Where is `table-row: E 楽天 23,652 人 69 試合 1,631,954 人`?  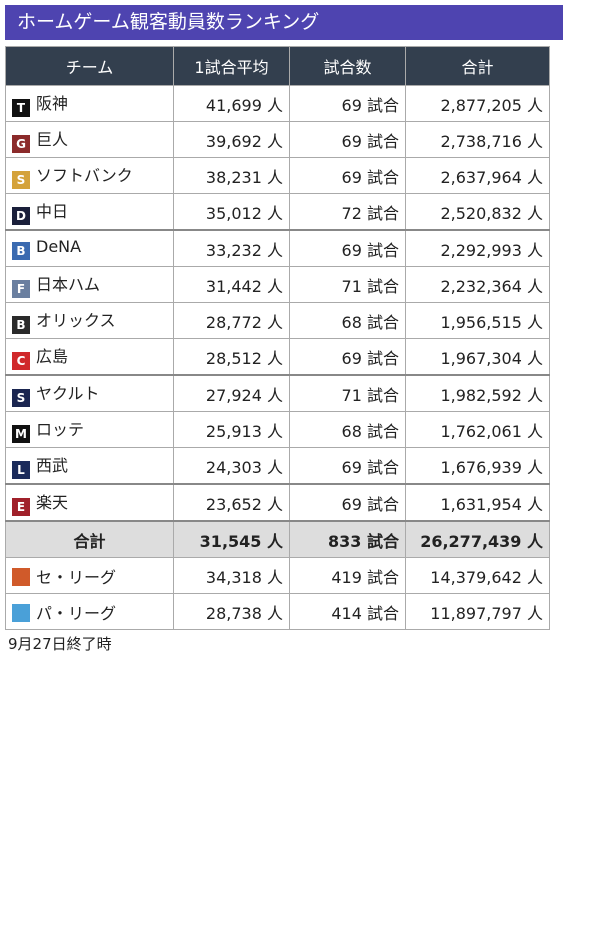
table-row: E 楽天 23,652 人 69 試合 1,631,954 人 is located at coordinates (277, 502).